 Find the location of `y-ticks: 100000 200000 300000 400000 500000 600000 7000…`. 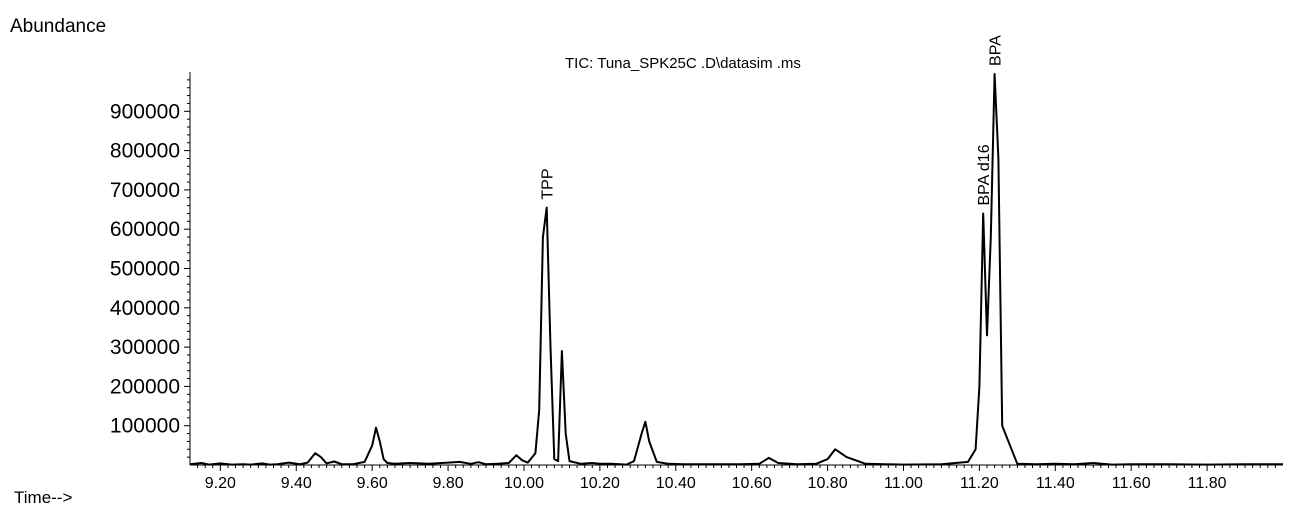

y-ticks: 100000 200000 300000 400000 500000 600000 7000… is located at coordinates (150, 268).